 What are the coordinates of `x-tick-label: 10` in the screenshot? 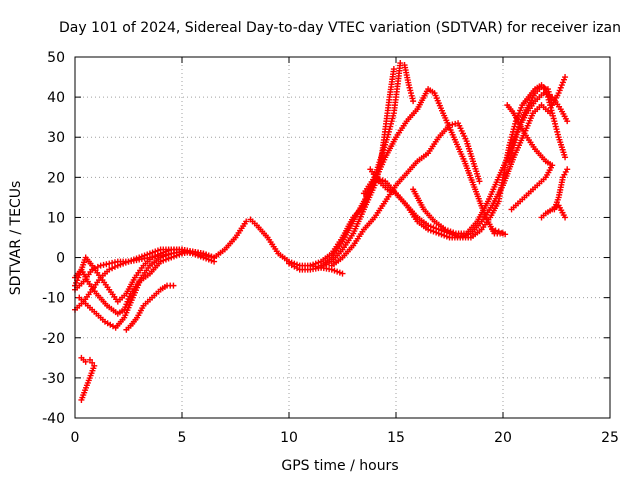 It's located at (289, 438).